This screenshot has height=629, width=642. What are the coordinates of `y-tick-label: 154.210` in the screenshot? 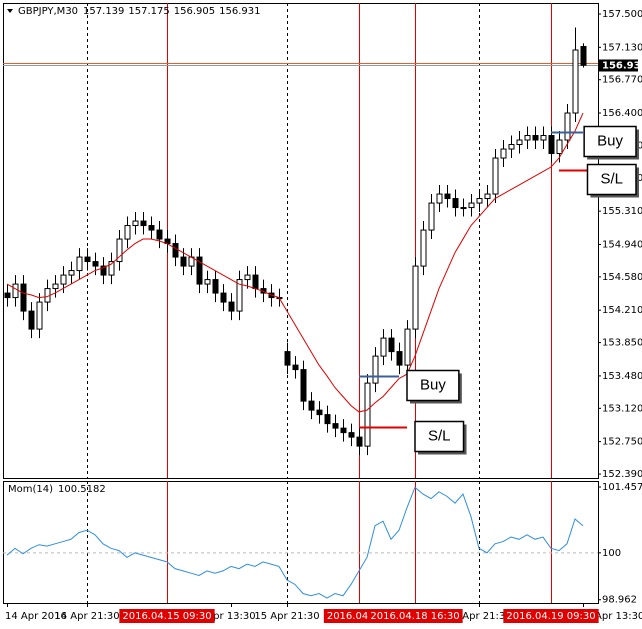 It's located at (622, 310).